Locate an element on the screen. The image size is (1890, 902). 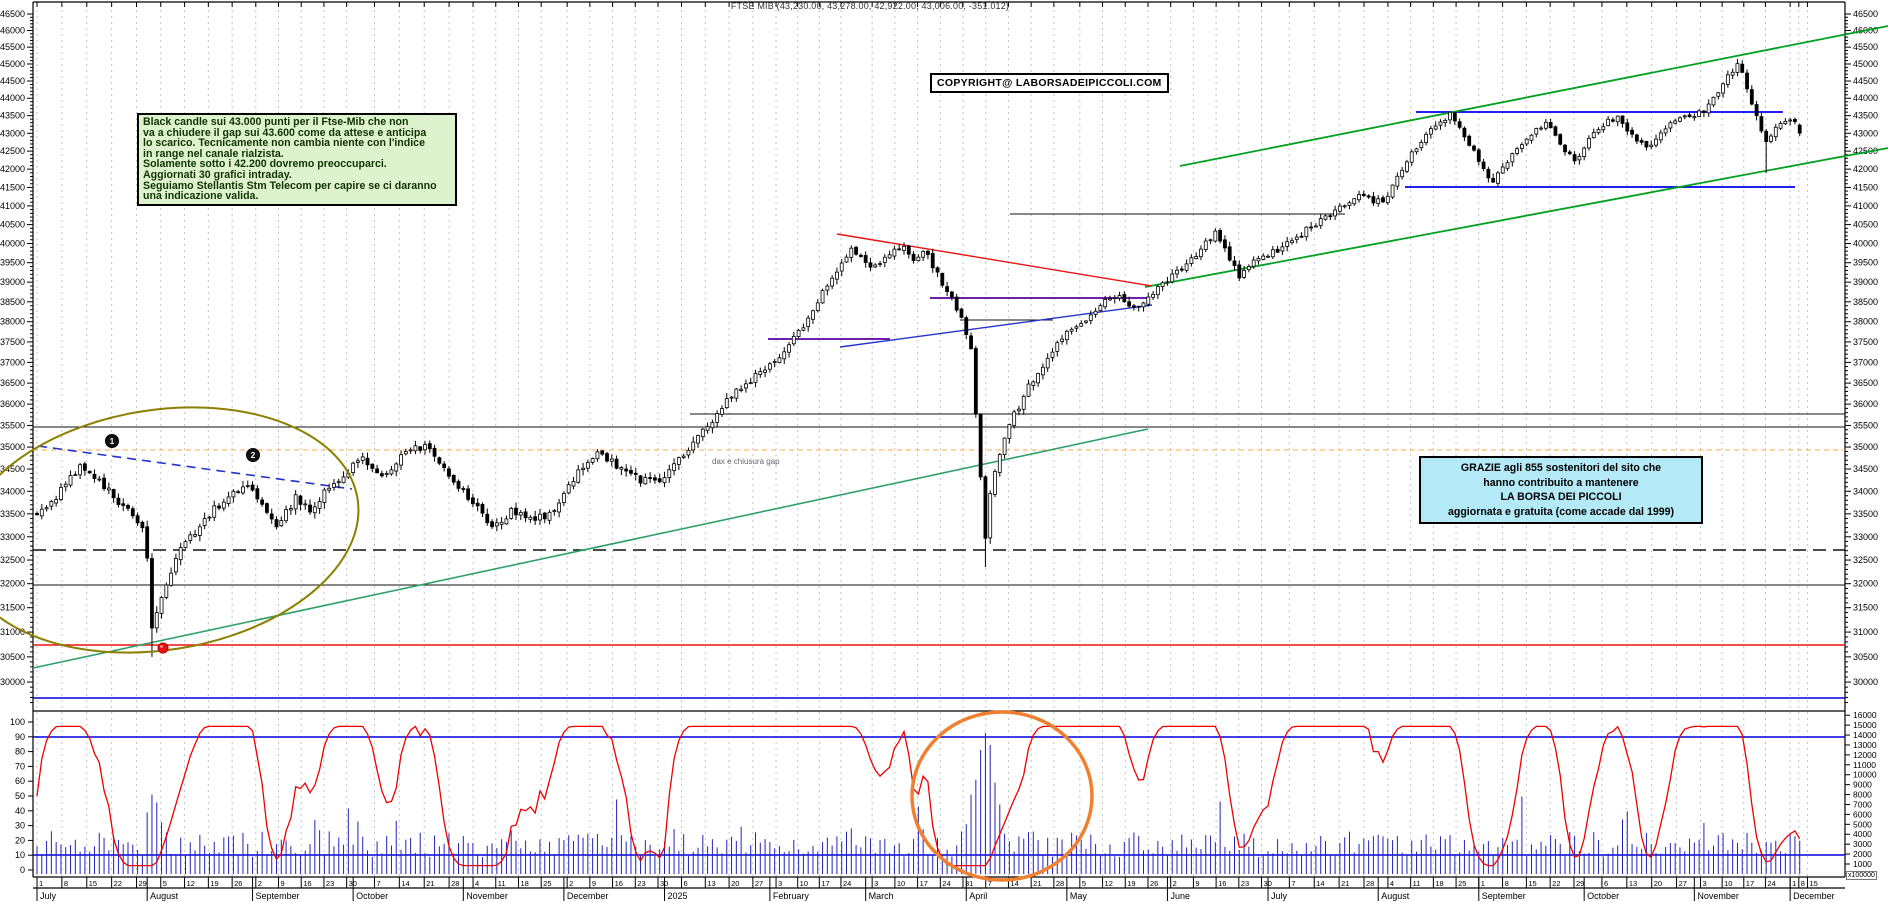
green-channel-lower is located at coordinates (1516, 217).